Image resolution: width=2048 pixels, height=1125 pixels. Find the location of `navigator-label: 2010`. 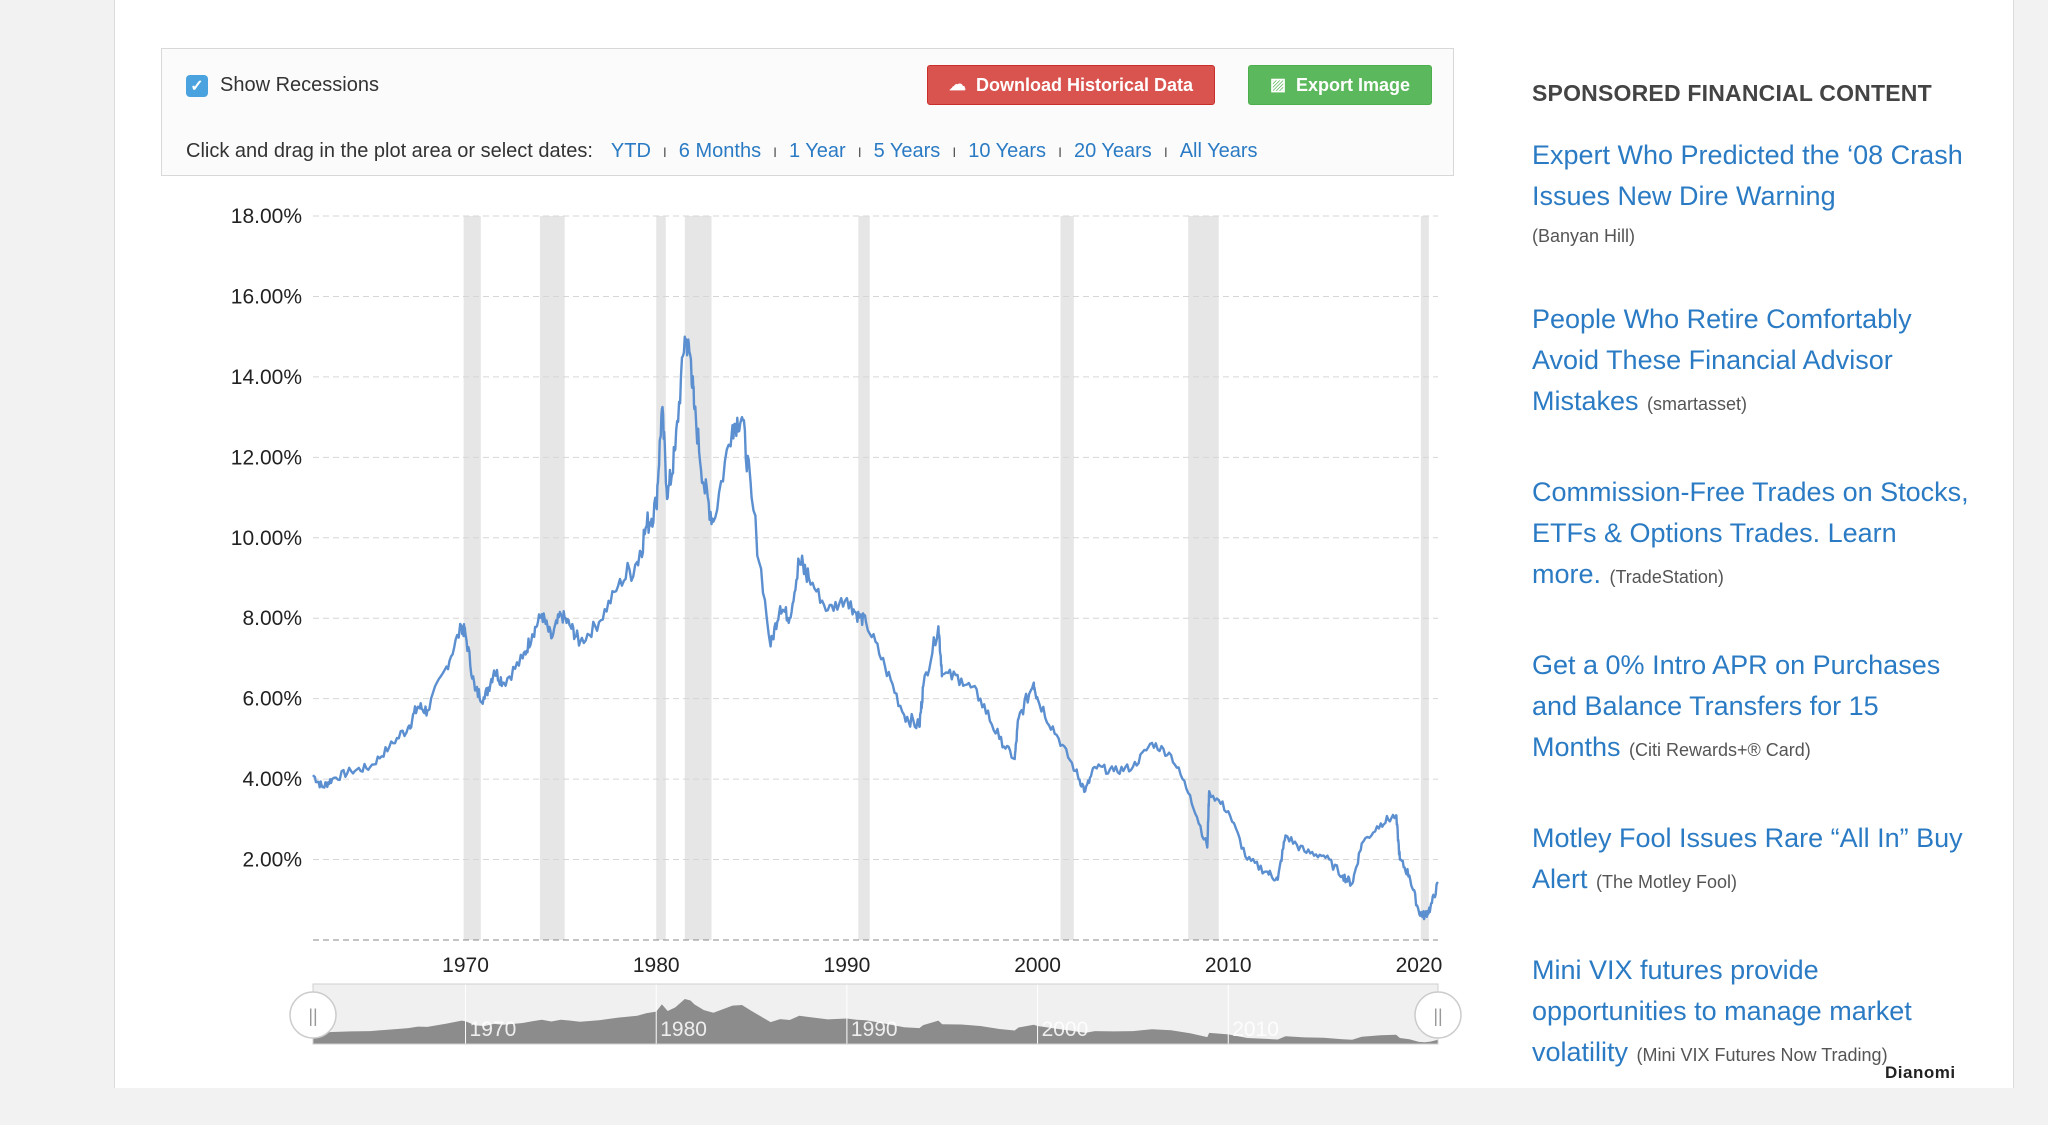

navigator-label: 2010 is located at coordinates (1255, 1029).